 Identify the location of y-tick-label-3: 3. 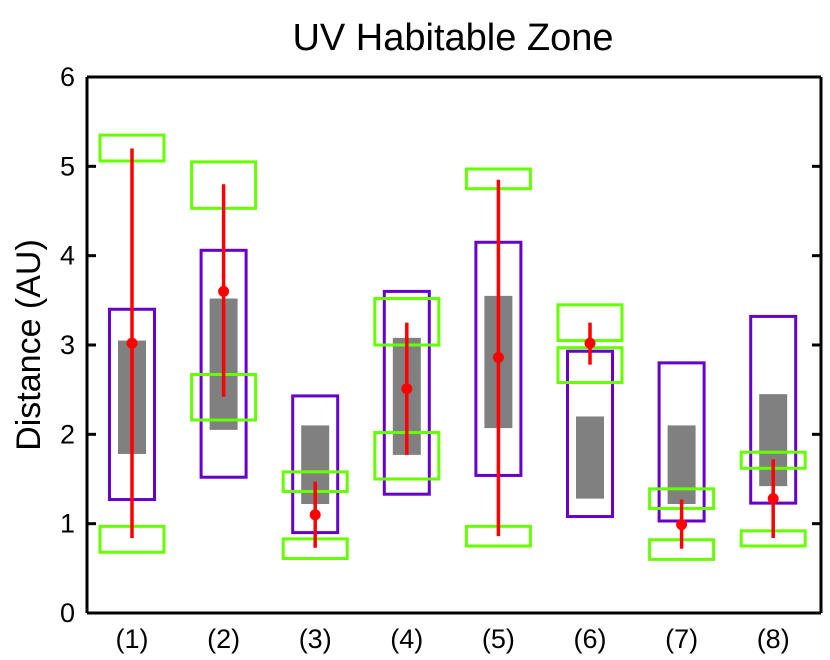
(67, 345).